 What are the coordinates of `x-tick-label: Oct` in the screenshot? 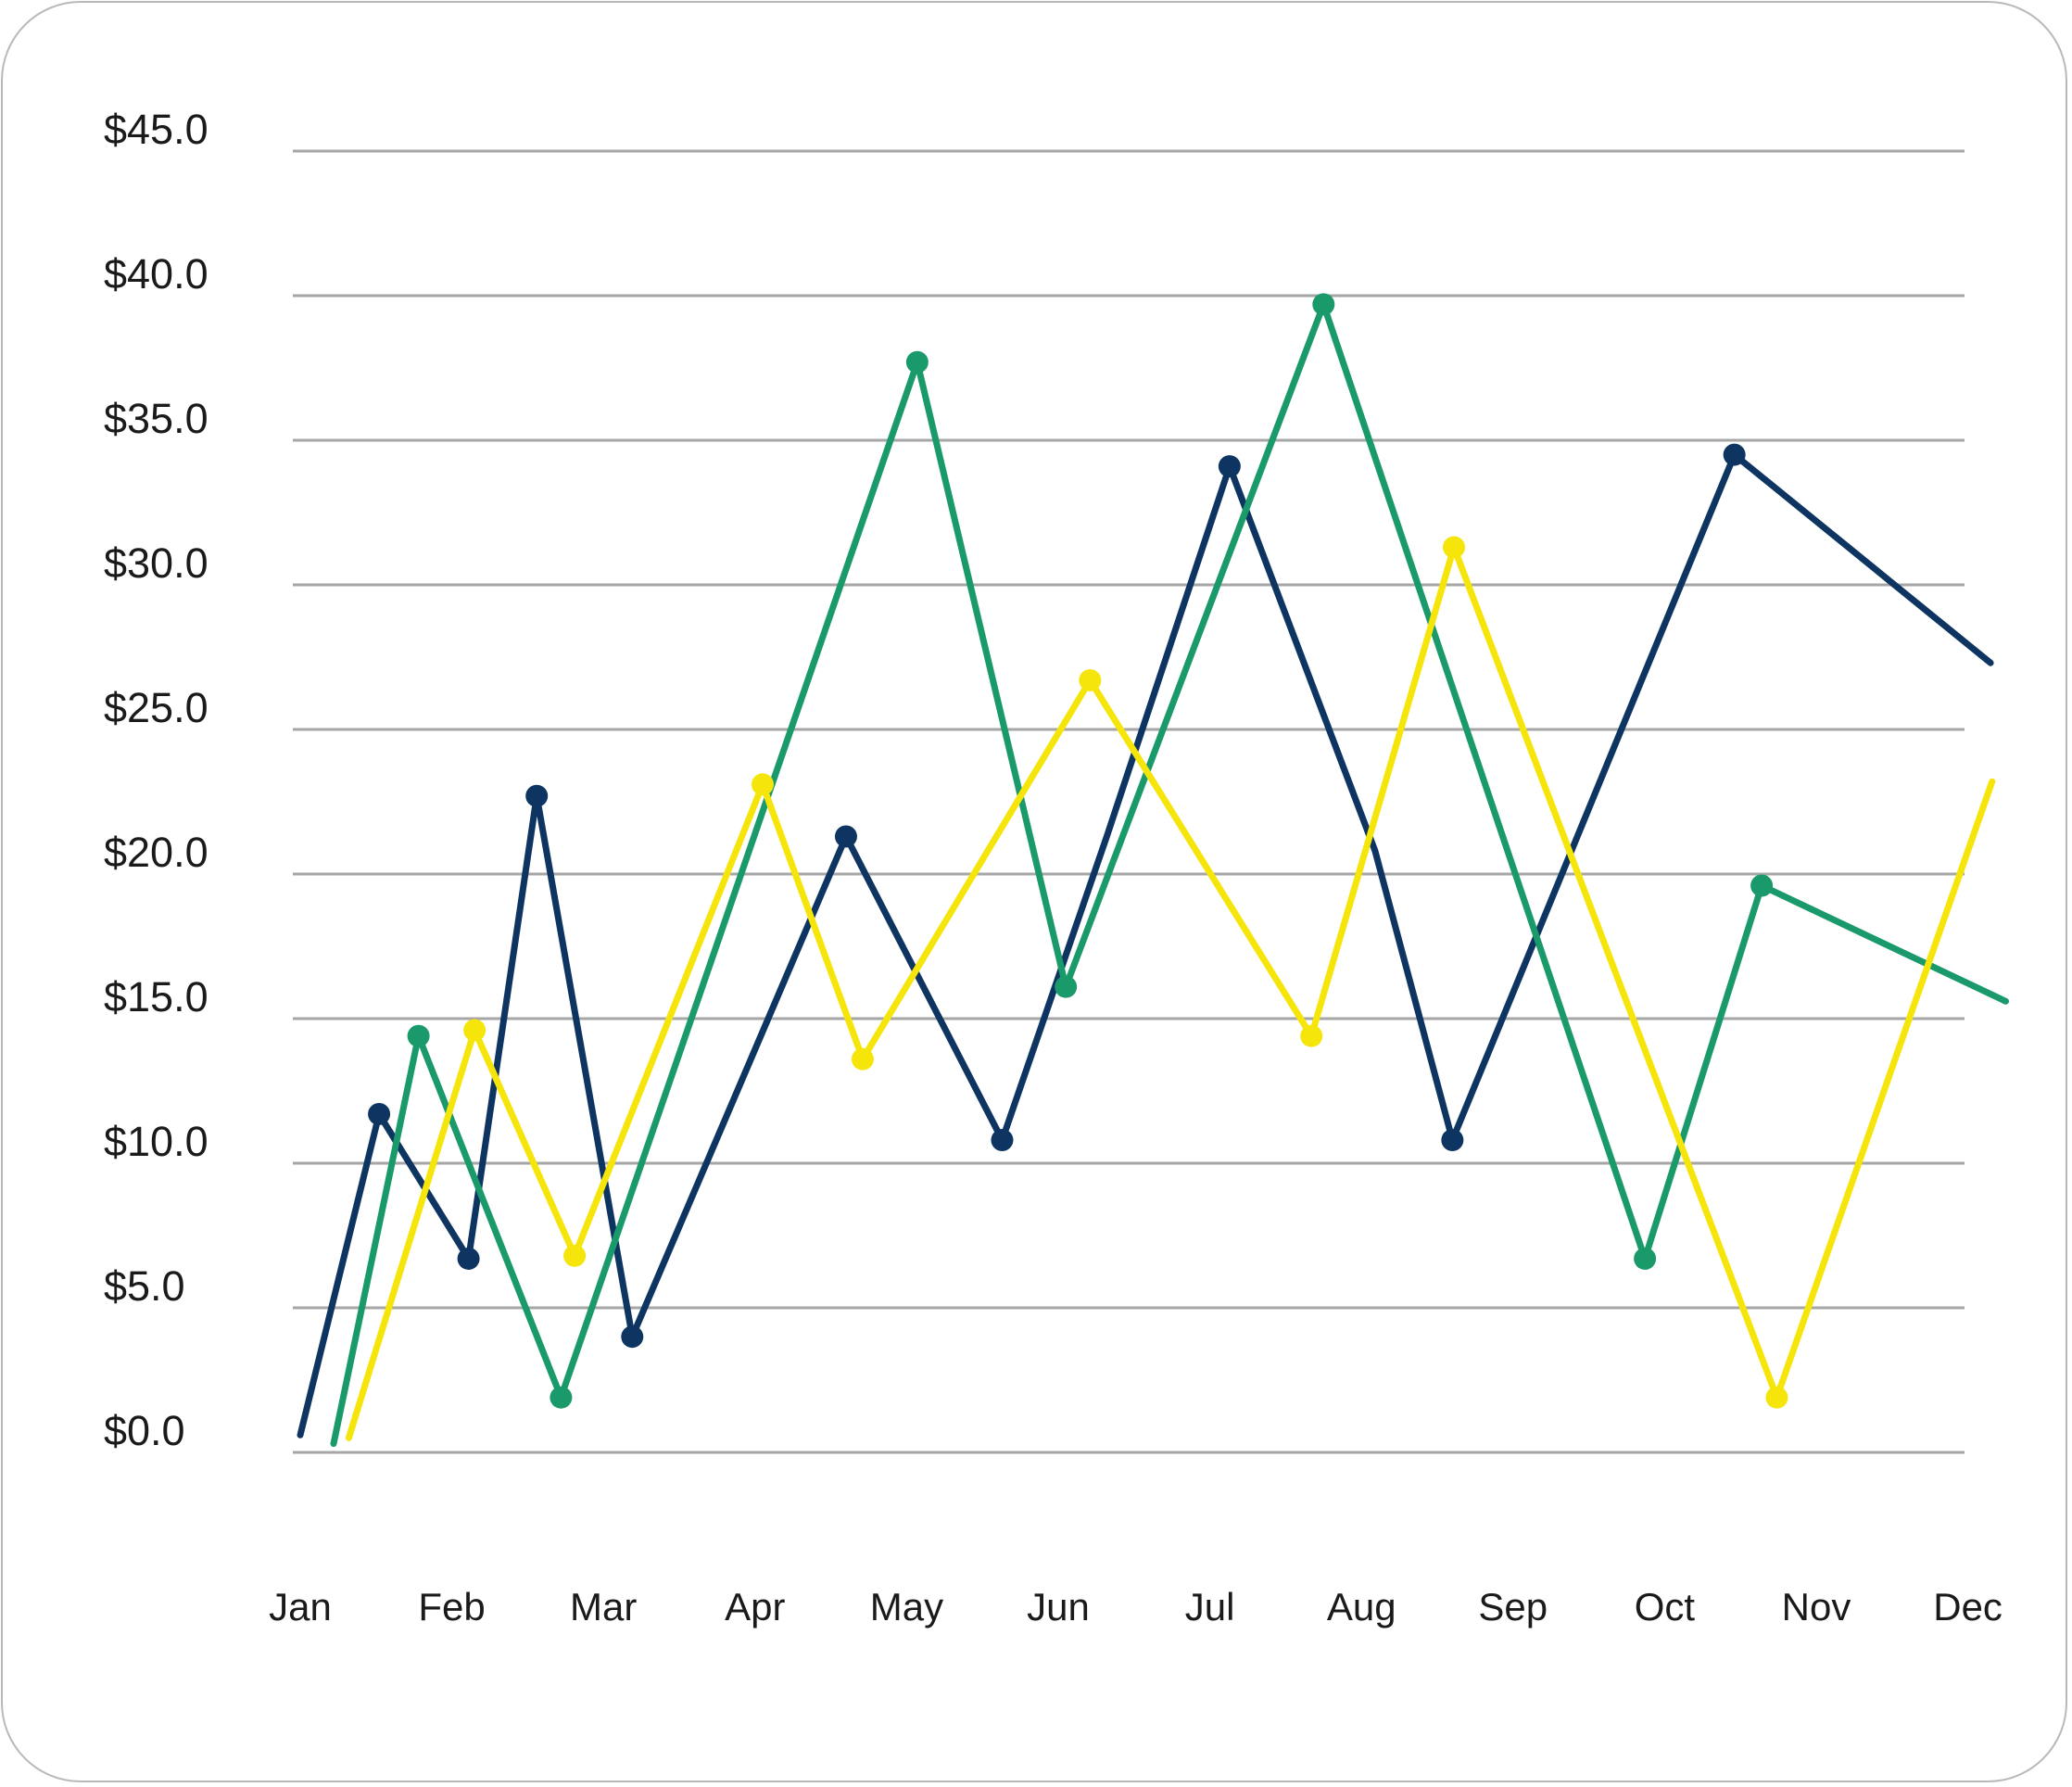 It's located at (1665, 1607).